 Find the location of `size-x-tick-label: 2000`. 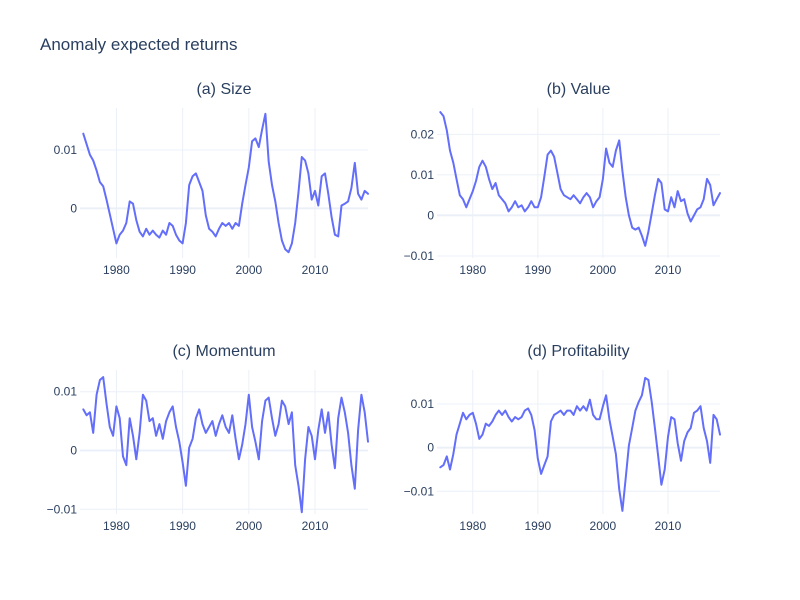

size-x-tick-label: 2000 is located at coordinates (248, 270).